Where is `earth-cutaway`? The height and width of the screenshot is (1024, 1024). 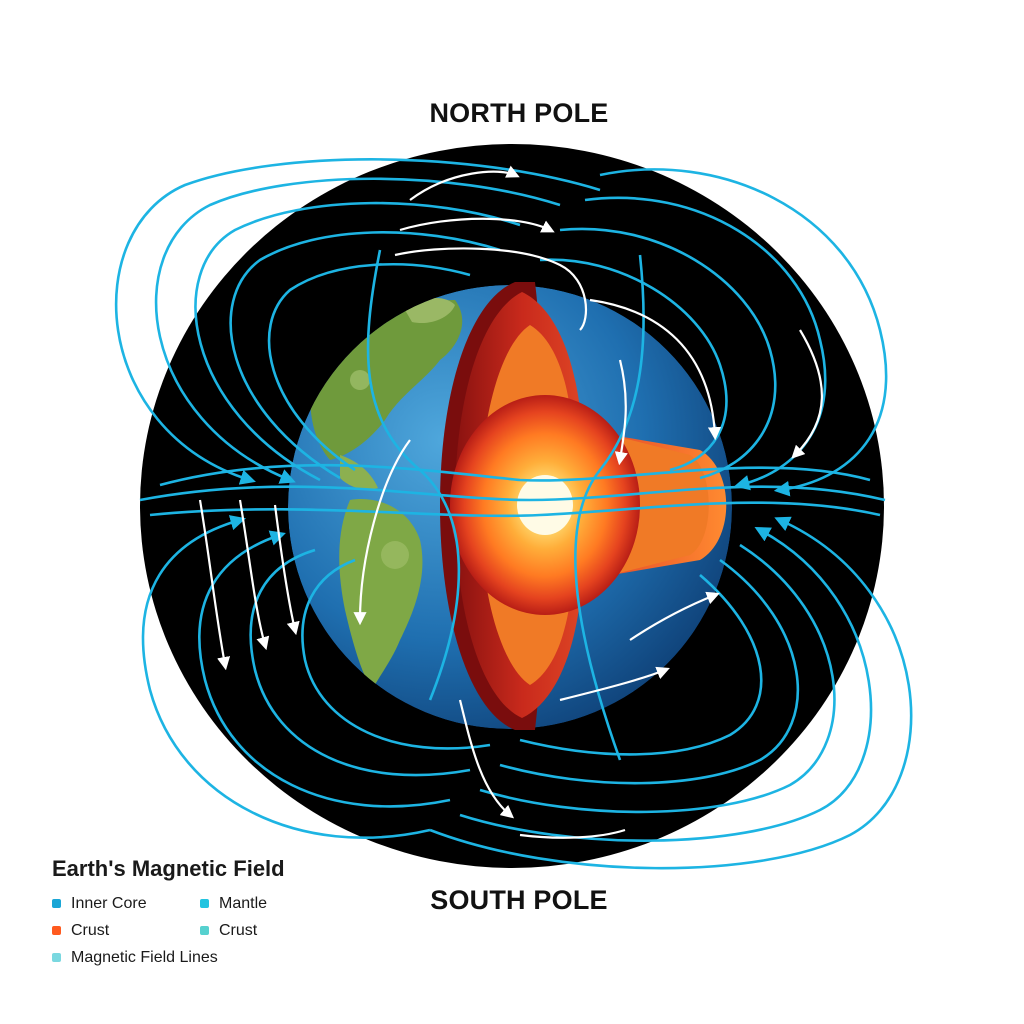
earth-cutaway is located at coordinates (583, 506).